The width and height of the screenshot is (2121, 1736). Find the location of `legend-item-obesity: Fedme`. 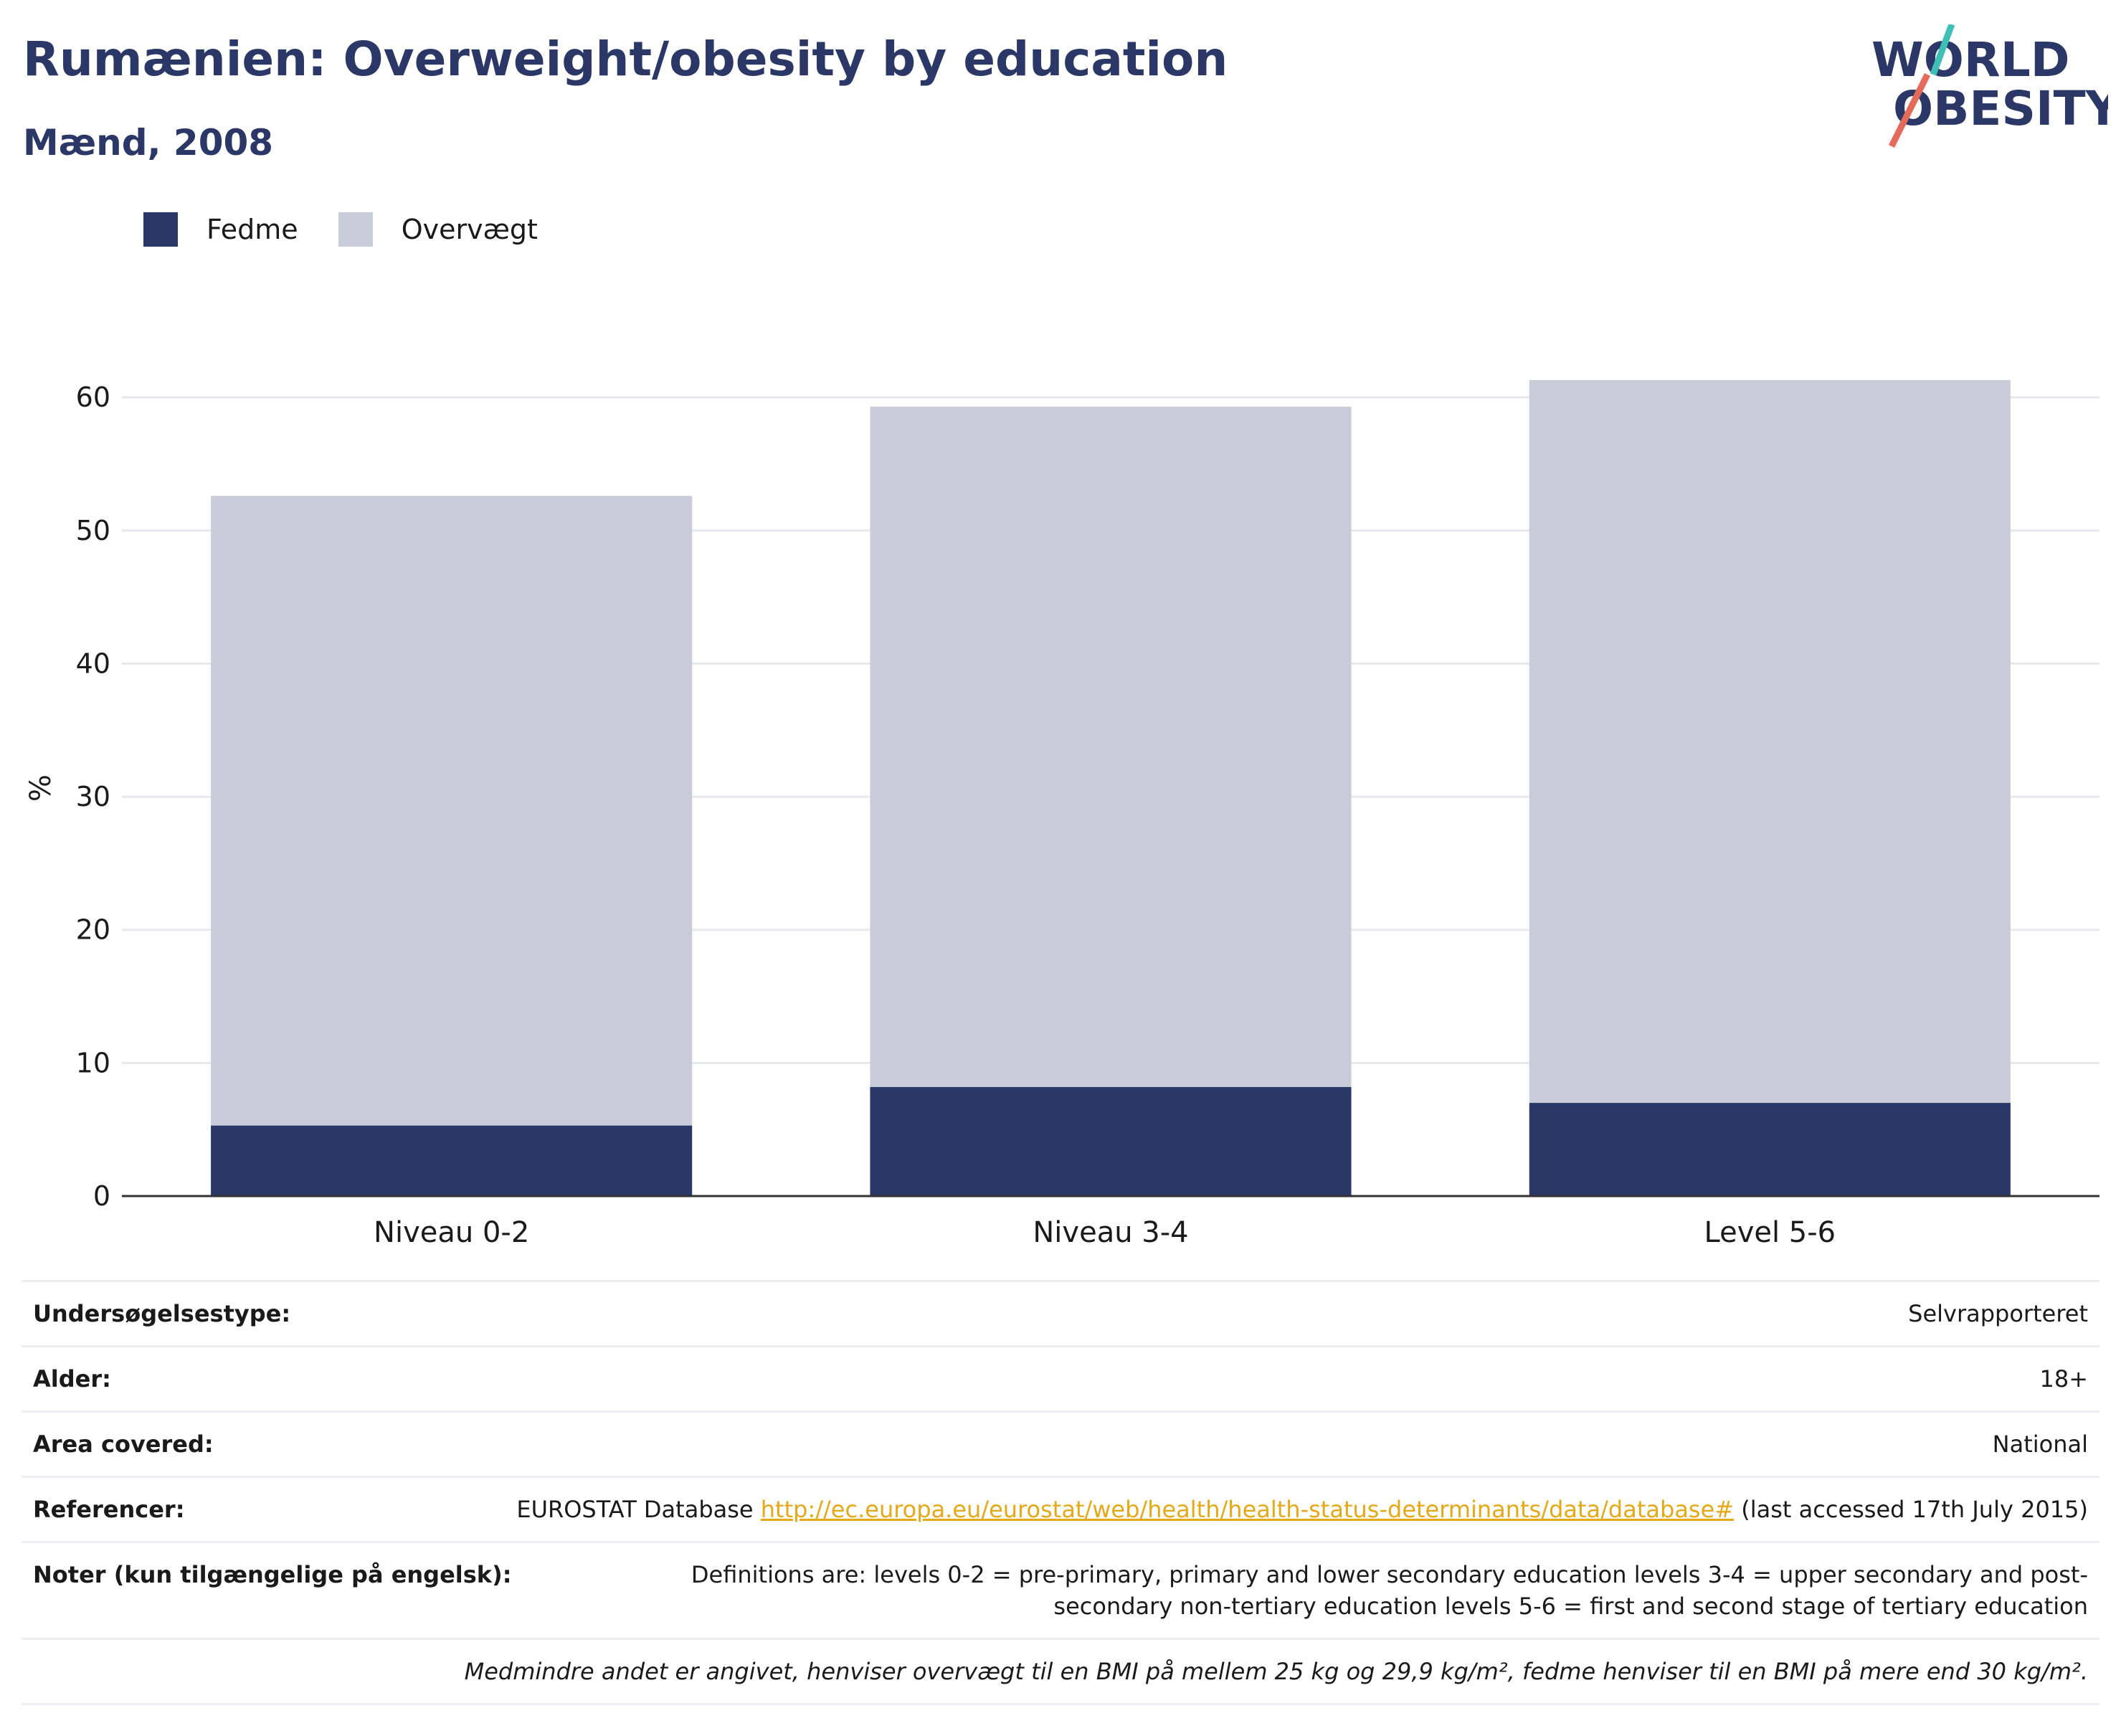

legend-item-obesity: Fedme is located at coordinates (220, 230).